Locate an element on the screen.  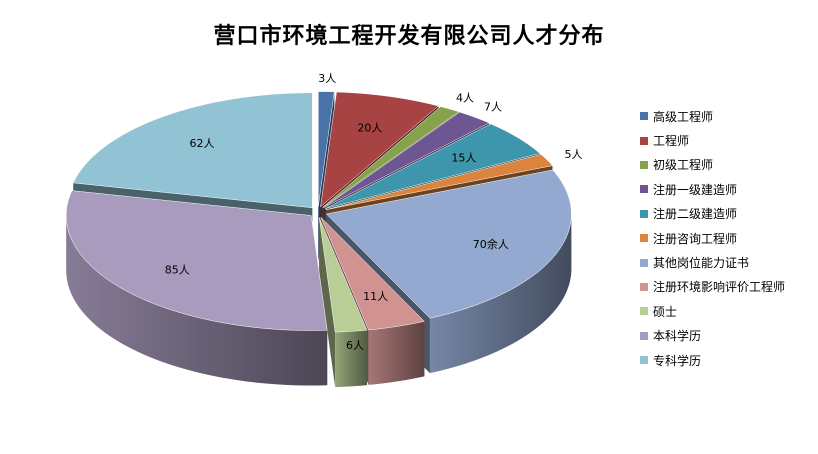
legend-label: 注册环境影响评价工程师 is located at coordinates (719, 287).